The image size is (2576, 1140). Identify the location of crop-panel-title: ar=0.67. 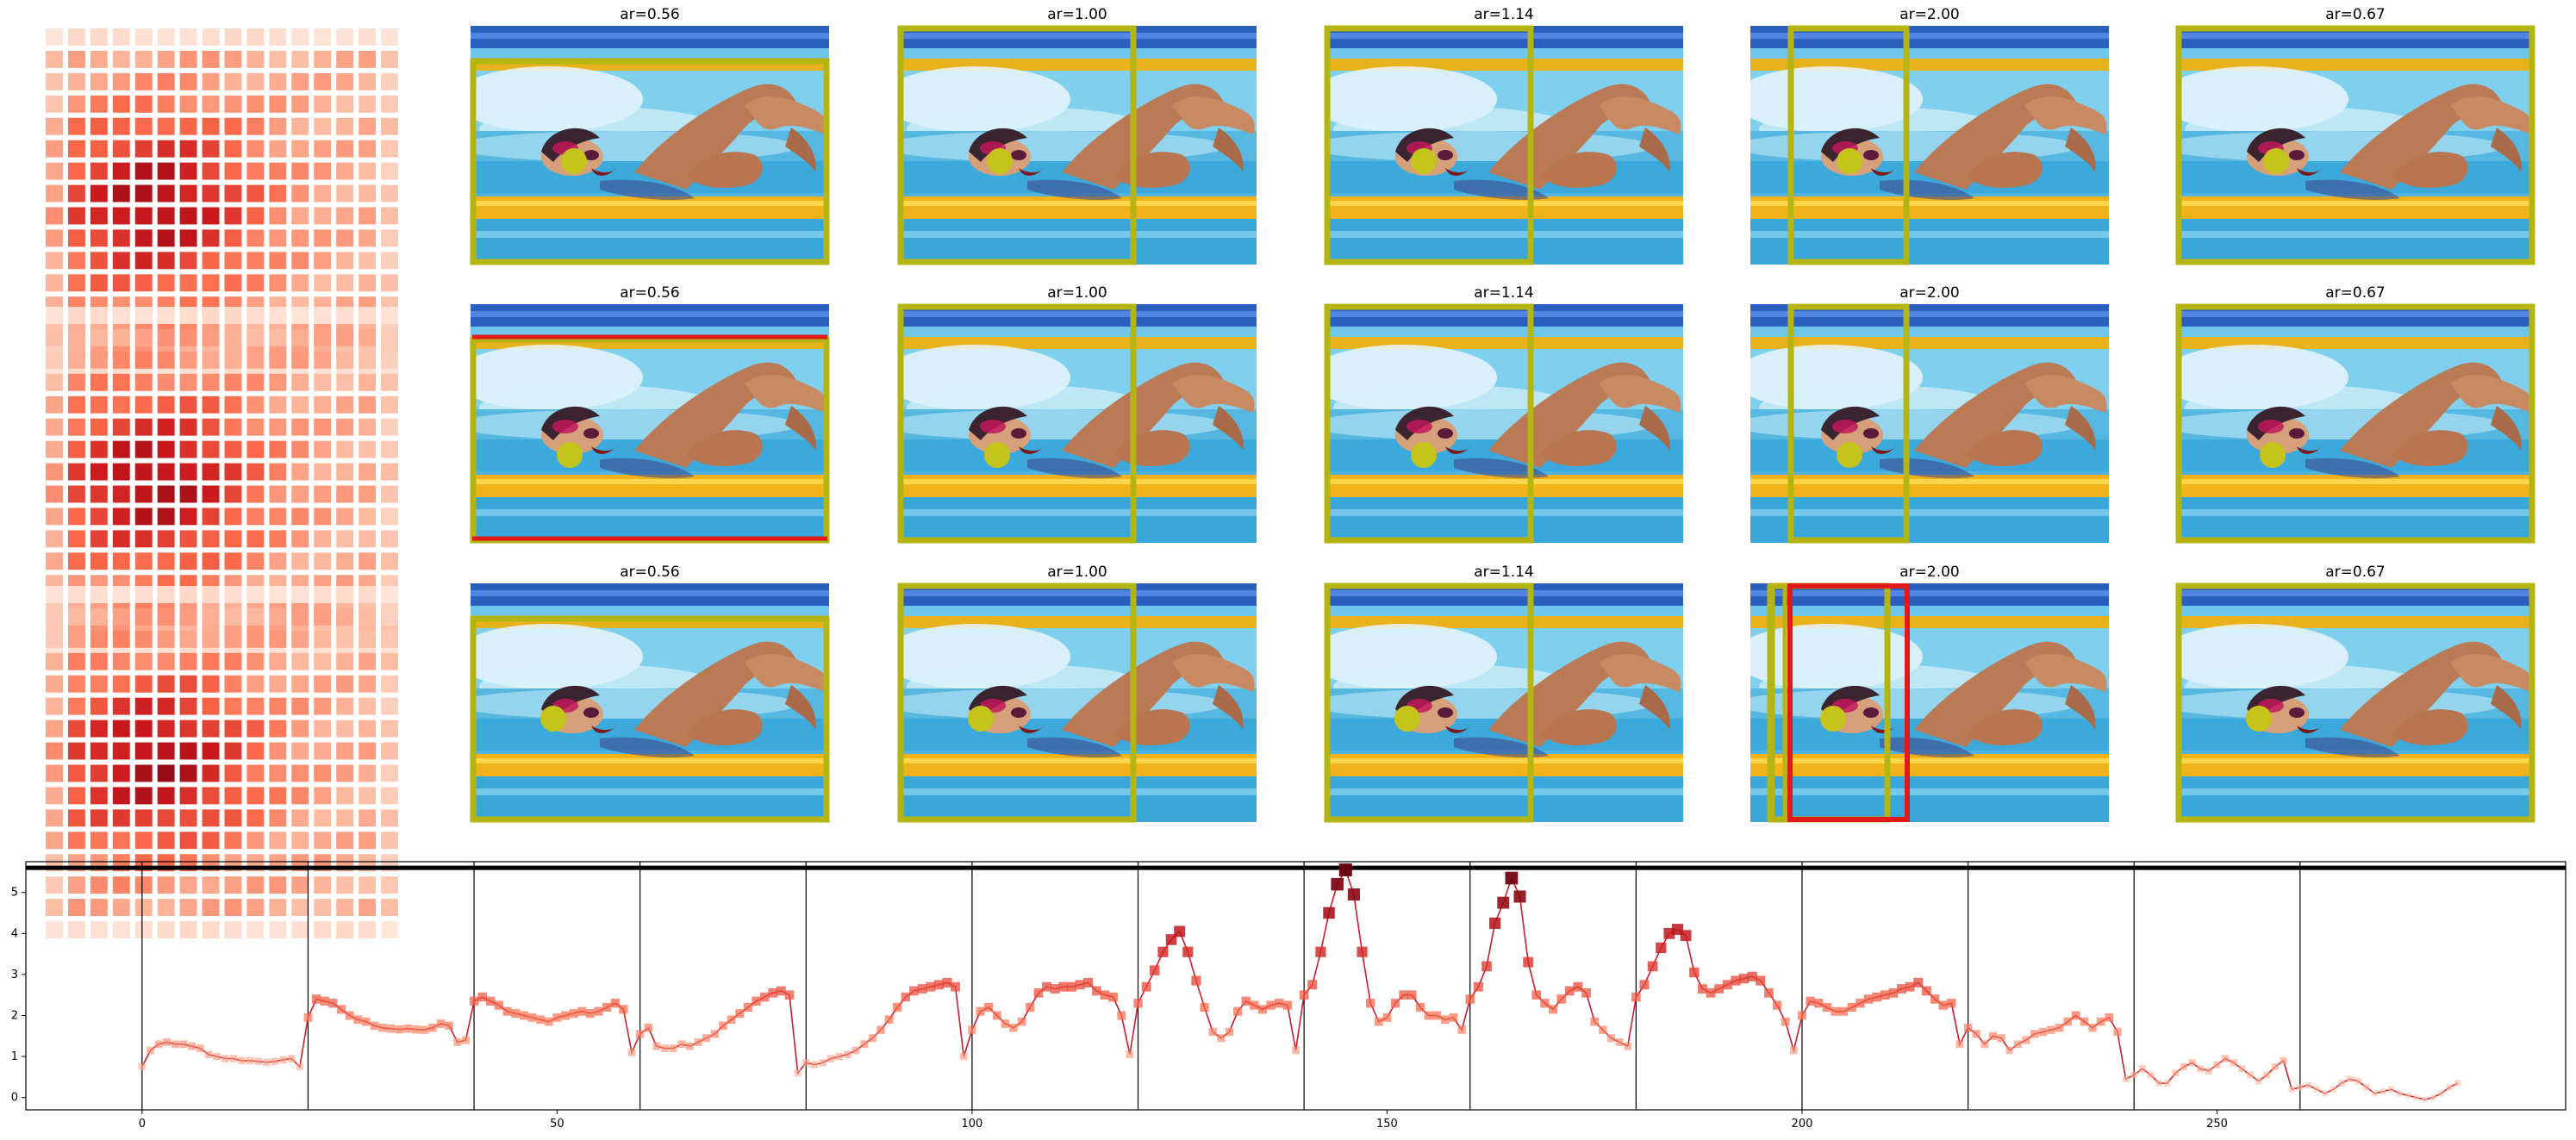
(2355, 14).